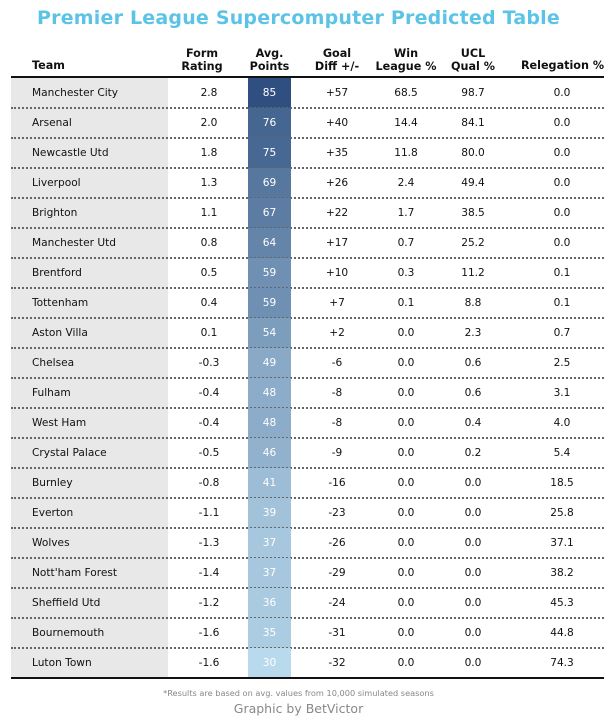 The height and width of the screenshot is (725, 615). I want to click on relegation-pct: 2.5, so click(562, 363).